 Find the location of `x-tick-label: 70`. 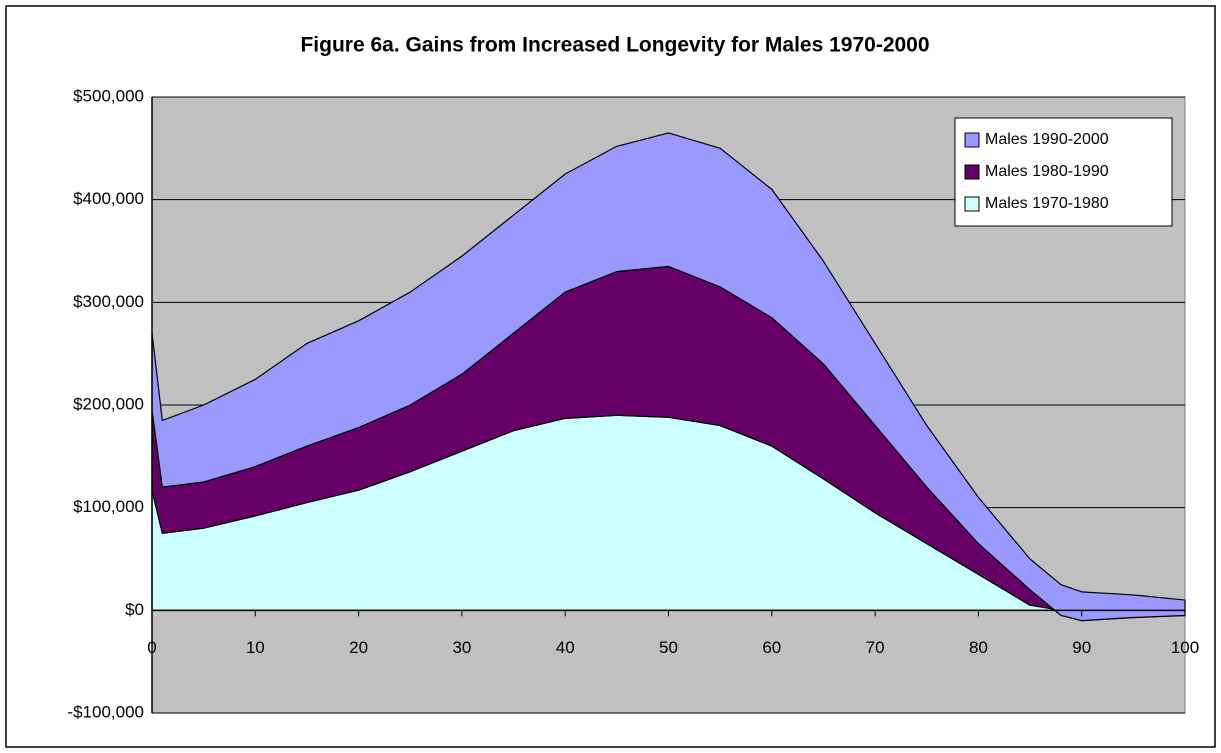

x-tick-label: 70 is located at coordinates (875, 647).